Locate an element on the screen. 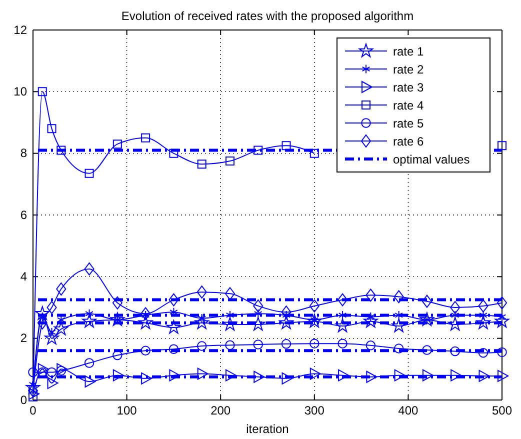  y-tick-label: 2 is located at coordinates (24, 338).